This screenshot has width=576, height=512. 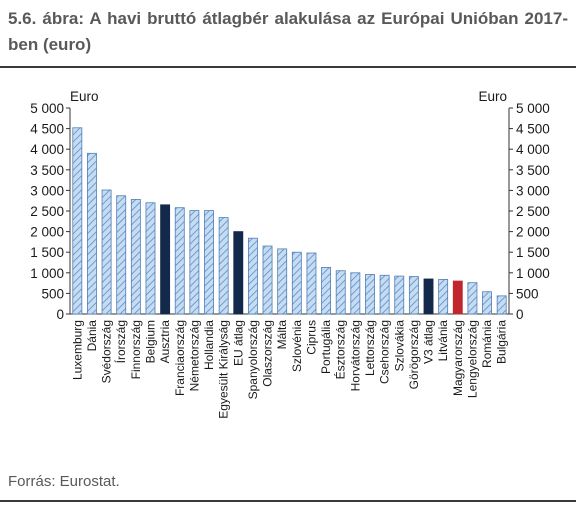 I want to click on bar-ciprus, so click(x=311, y=283).